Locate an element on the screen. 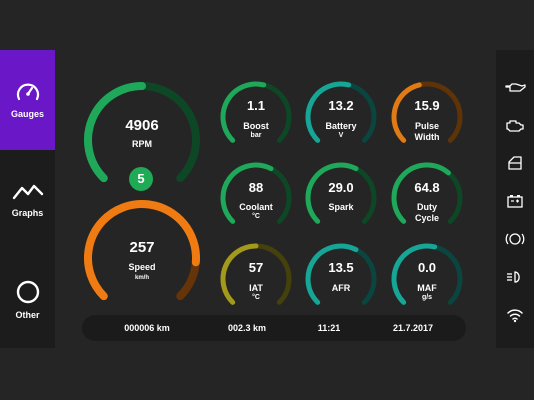 This screenshot has height=400, width=534. rpm-label: RPM is located at coordinates (142, 144).